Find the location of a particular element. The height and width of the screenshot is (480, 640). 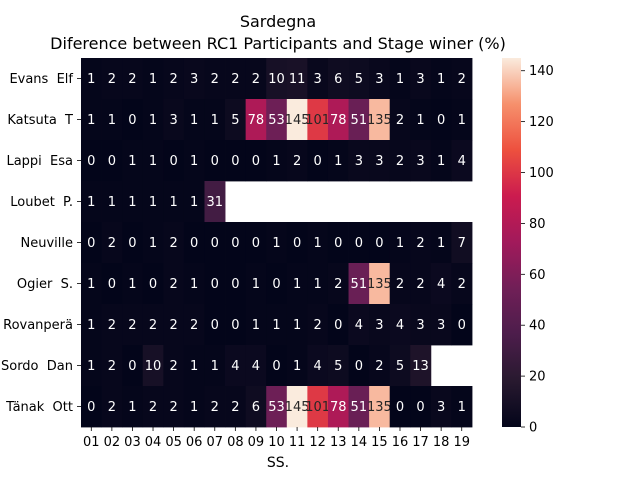

cell-value-label: 11 is located at coordinates (297, 79).